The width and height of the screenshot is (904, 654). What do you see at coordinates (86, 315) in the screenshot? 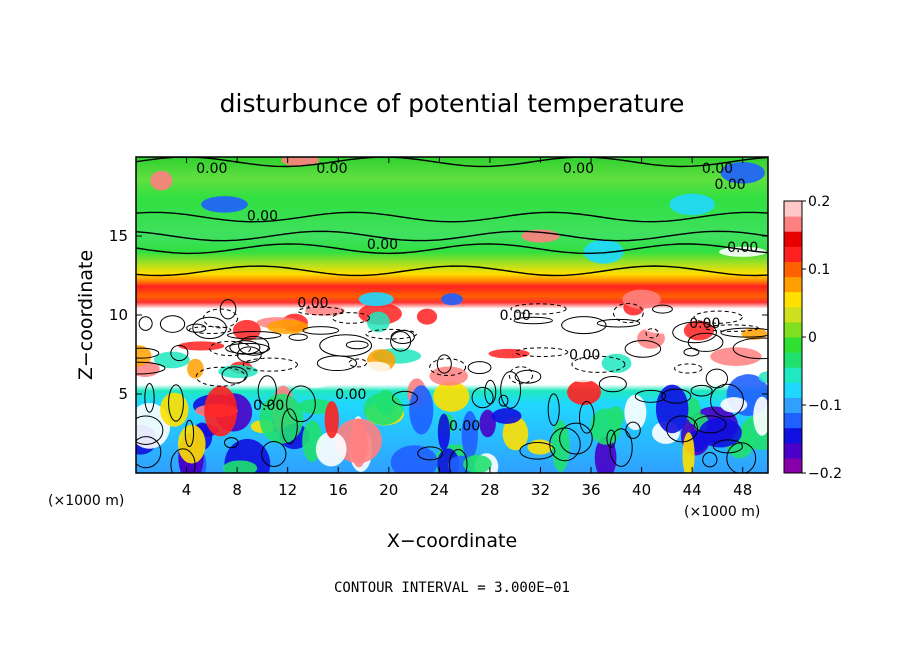
I see `y-axis-label: Z−coordinate` at bounding box center [86, 315].